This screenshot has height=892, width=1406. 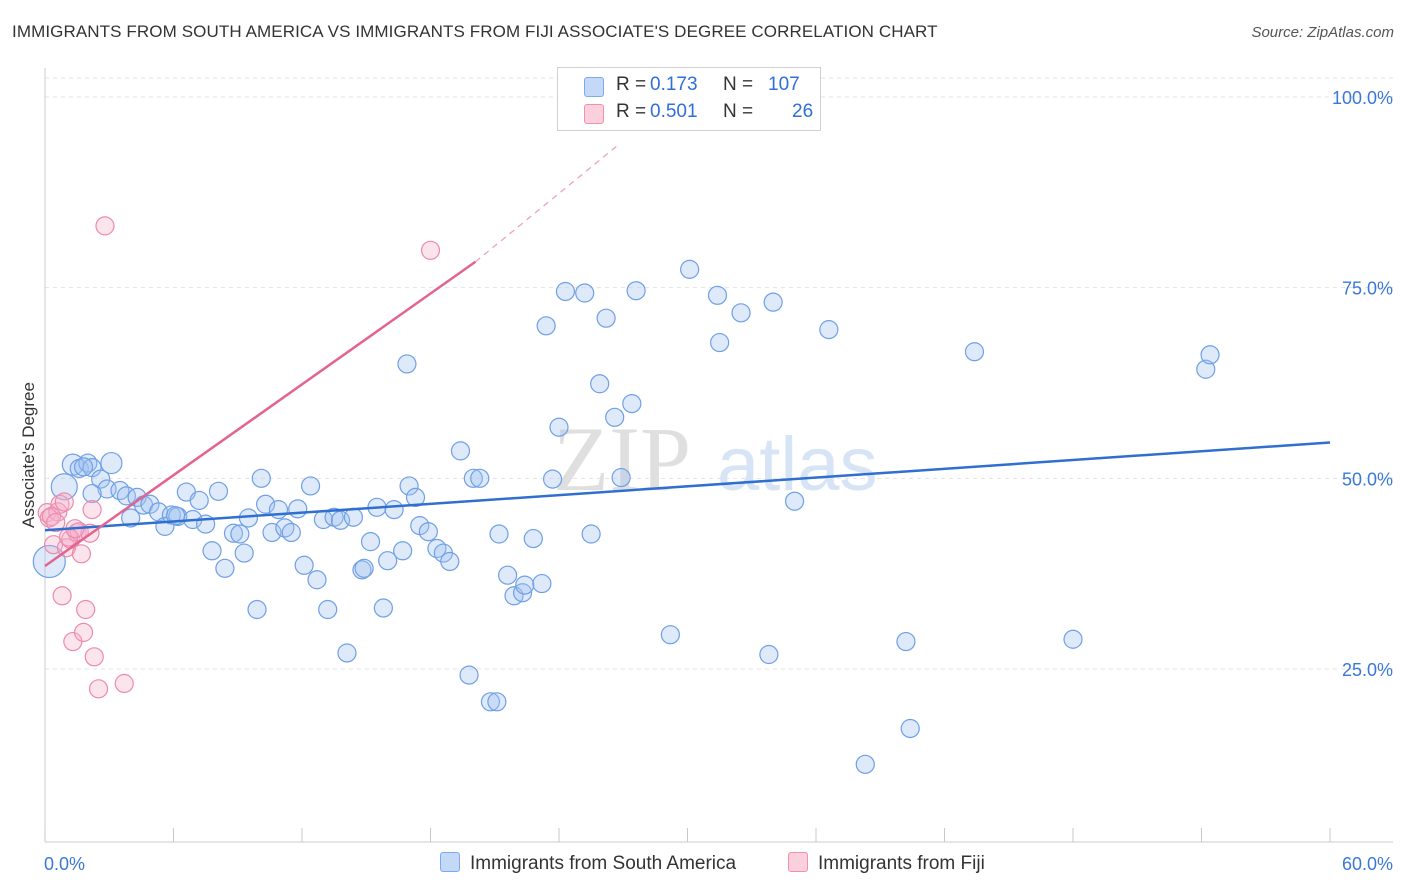 What do you see at coordinates (901, 863) in the screenshot?
I see `bottom-legend-label-fiji: Immigrants from Fiji` at bounding box center [901, 863].